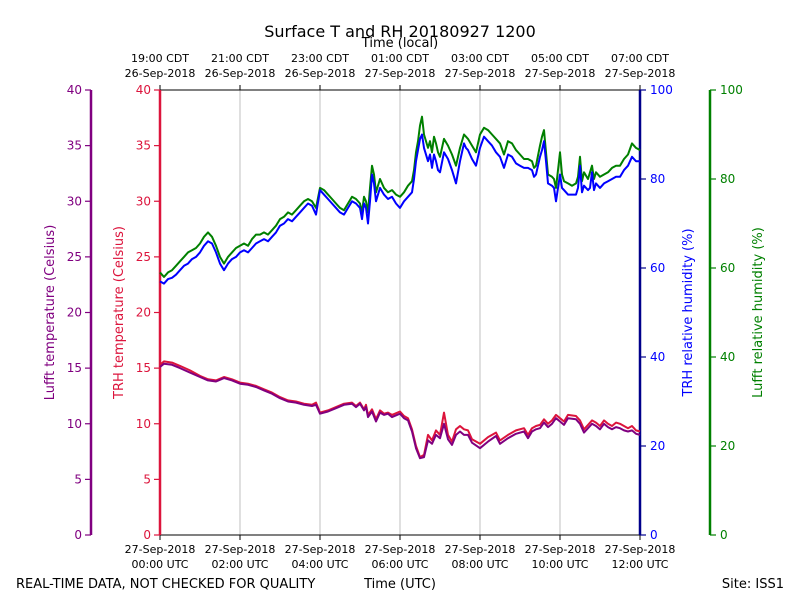  Describe the element at coordinates (143, 313) in the screenshot. I see `y-tick-label-trh-temp: 20` at that location.